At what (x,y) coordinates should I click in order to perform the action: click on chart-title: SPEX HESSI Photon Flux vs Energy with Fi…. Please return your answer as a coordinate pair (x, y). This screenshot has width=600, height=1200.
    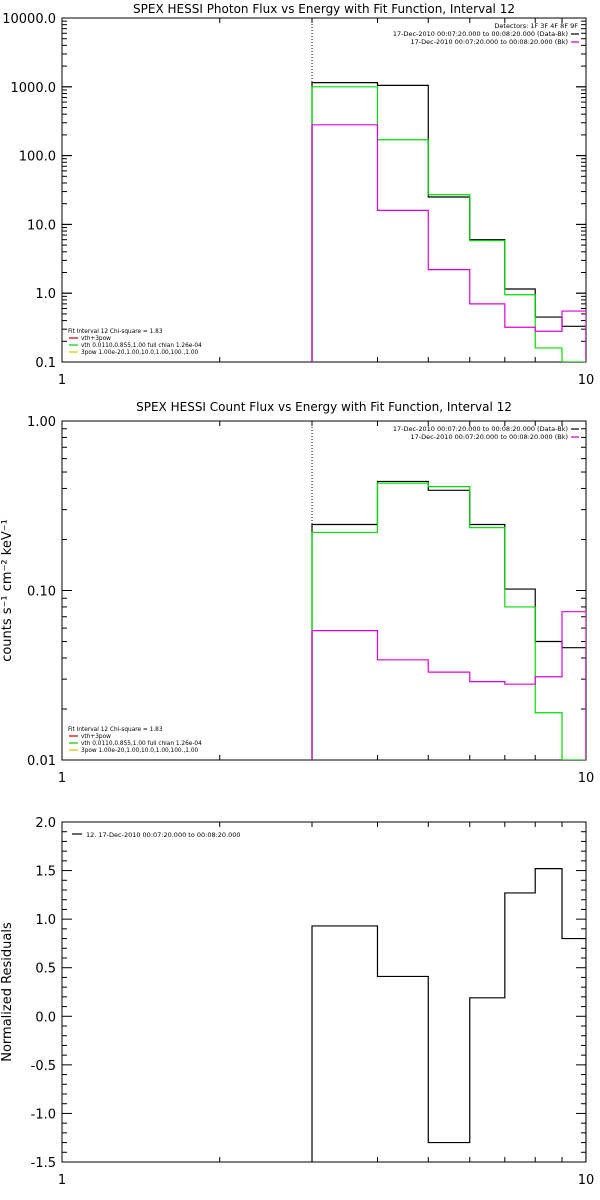
    Looking at the image, I should click on (324, 9).